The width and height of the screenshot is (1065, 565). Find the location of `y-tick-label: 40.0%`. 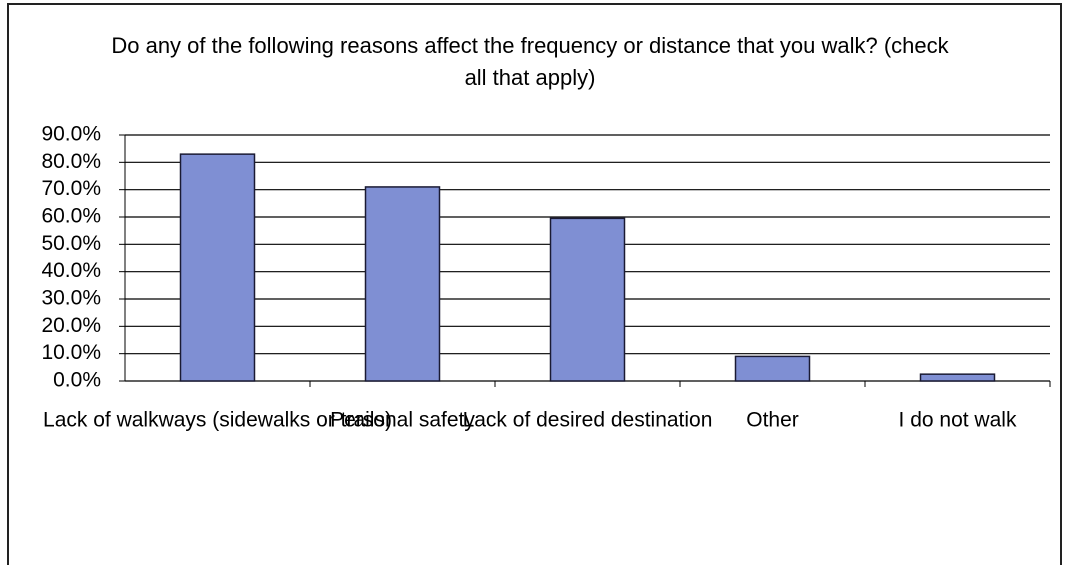

y-tick-label: 40.0% is located at coordinates (71, 270).